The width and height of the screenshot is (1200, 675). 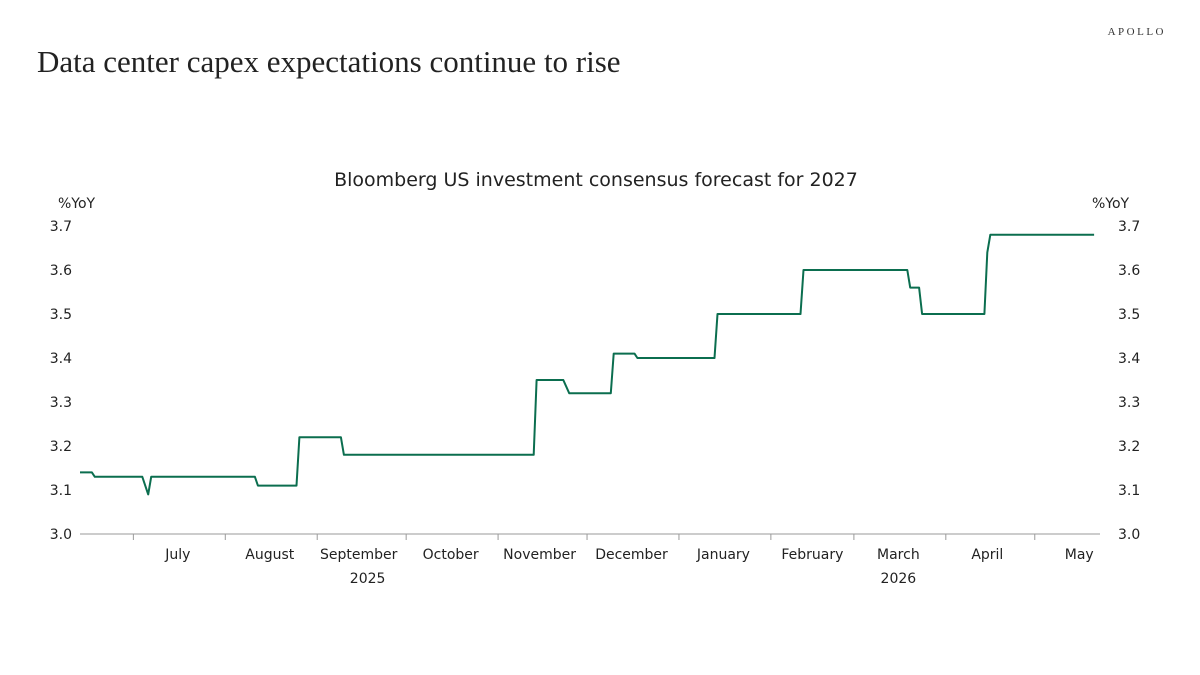 What do you see at coordinates (1129, 271) in the screenshot?
I see `y-tick-label-right: 3.6` at bounding box center [1129, 271].